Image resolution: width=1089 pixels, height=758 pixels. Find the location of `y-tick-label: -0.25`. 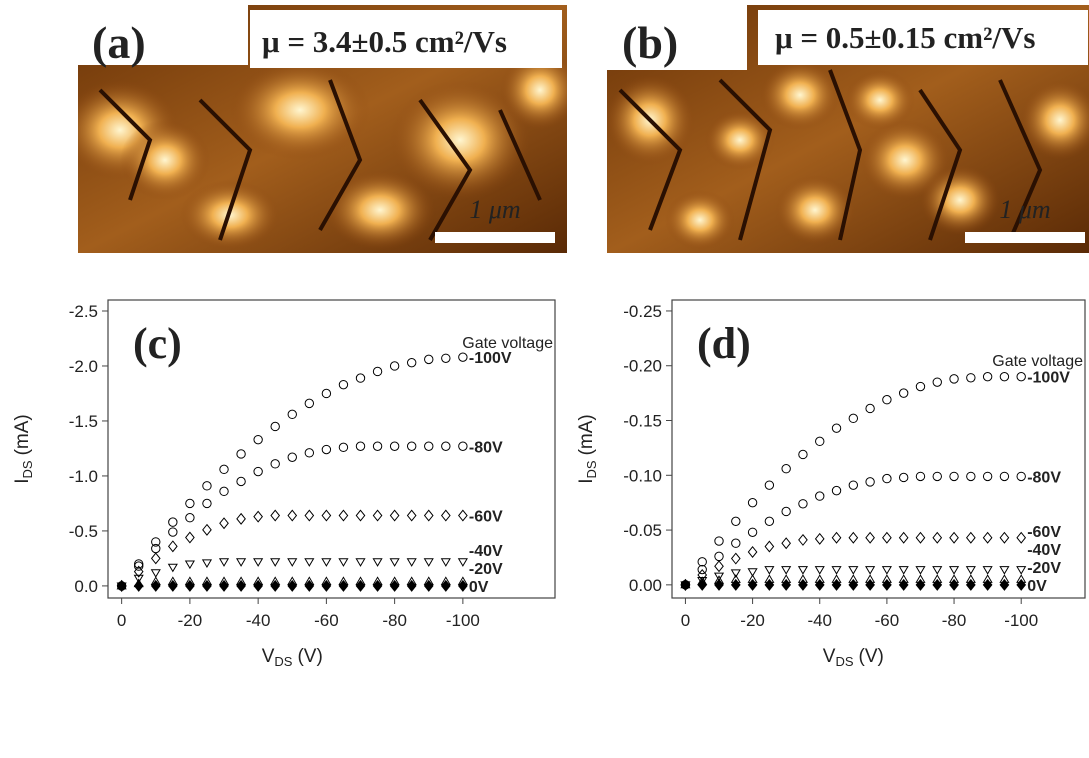

y-tick-label: -0.25 is located at coordinates (642, 311).